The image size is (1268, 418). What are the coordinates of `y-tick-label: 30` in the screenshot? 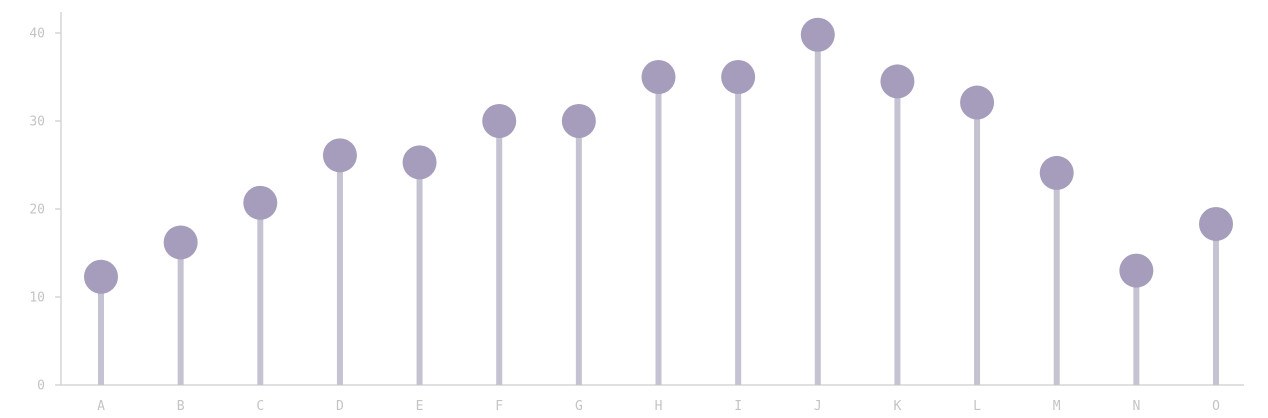 It's located at (37, 122).